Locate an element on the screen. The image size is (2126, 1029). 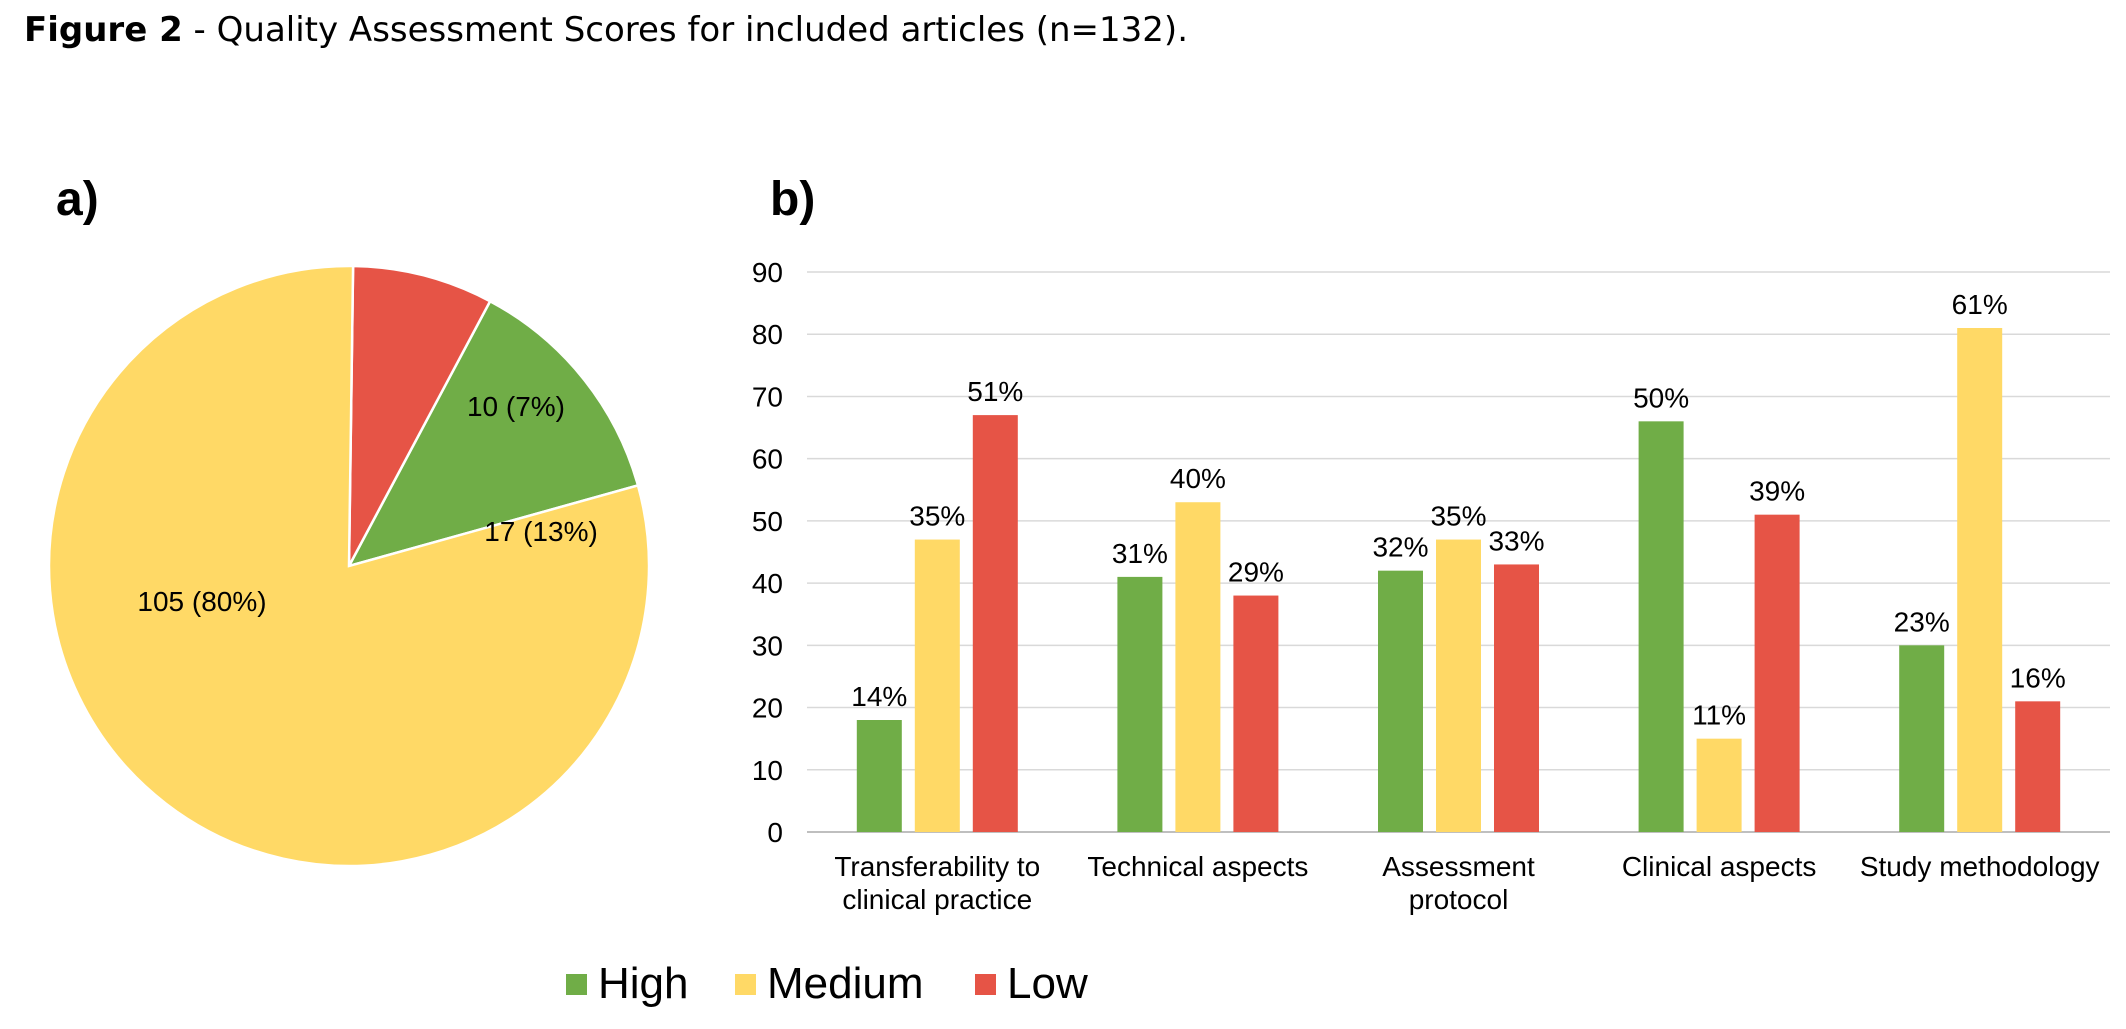
legend-label-high: High is located at coordinates (643, 983).